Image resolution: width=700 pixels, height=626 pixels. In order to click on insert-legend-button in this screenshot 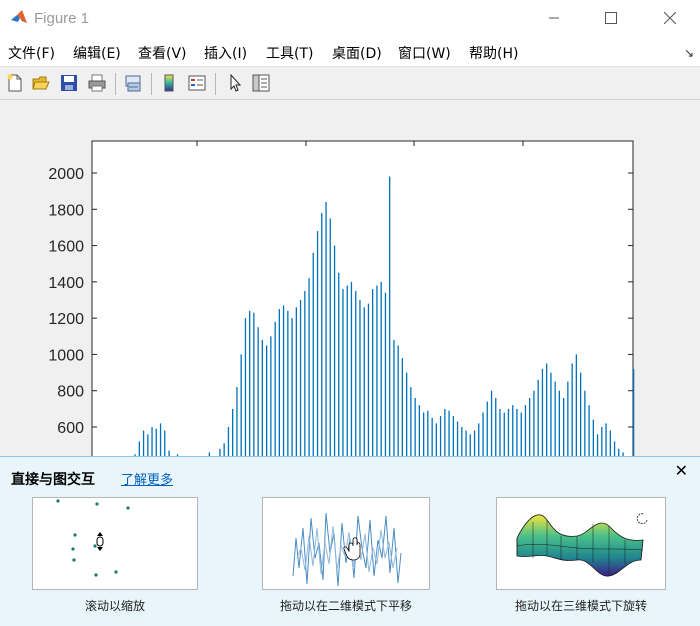, I will do `click(197, 83)`.